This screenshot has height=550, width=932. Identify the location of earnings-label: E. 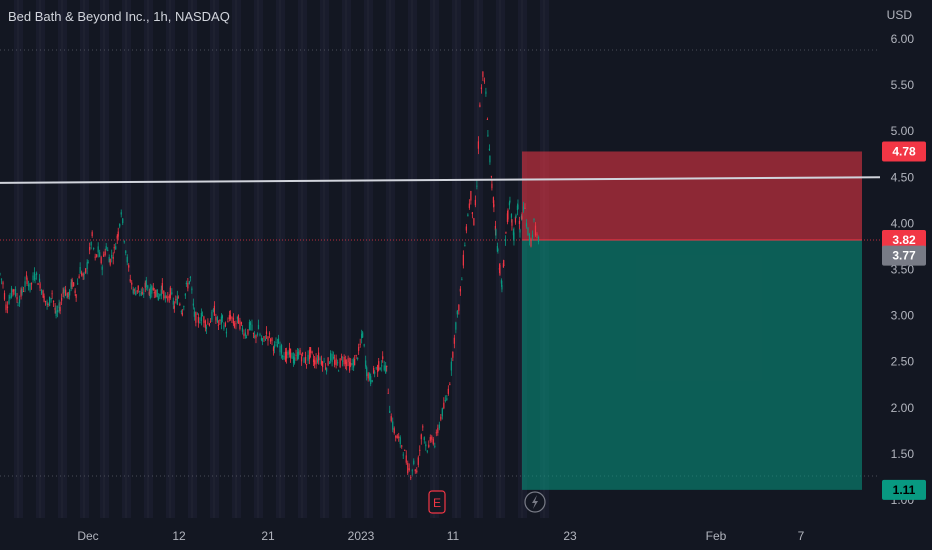
(437, 503).